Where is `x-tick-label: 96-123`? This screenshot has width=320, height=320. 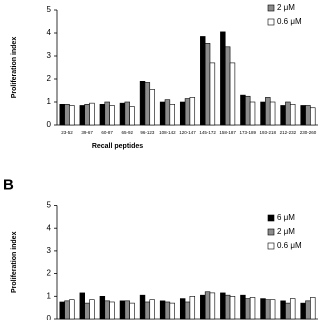 x-tick-label: 96-123 is located at coordinates (147, 132).